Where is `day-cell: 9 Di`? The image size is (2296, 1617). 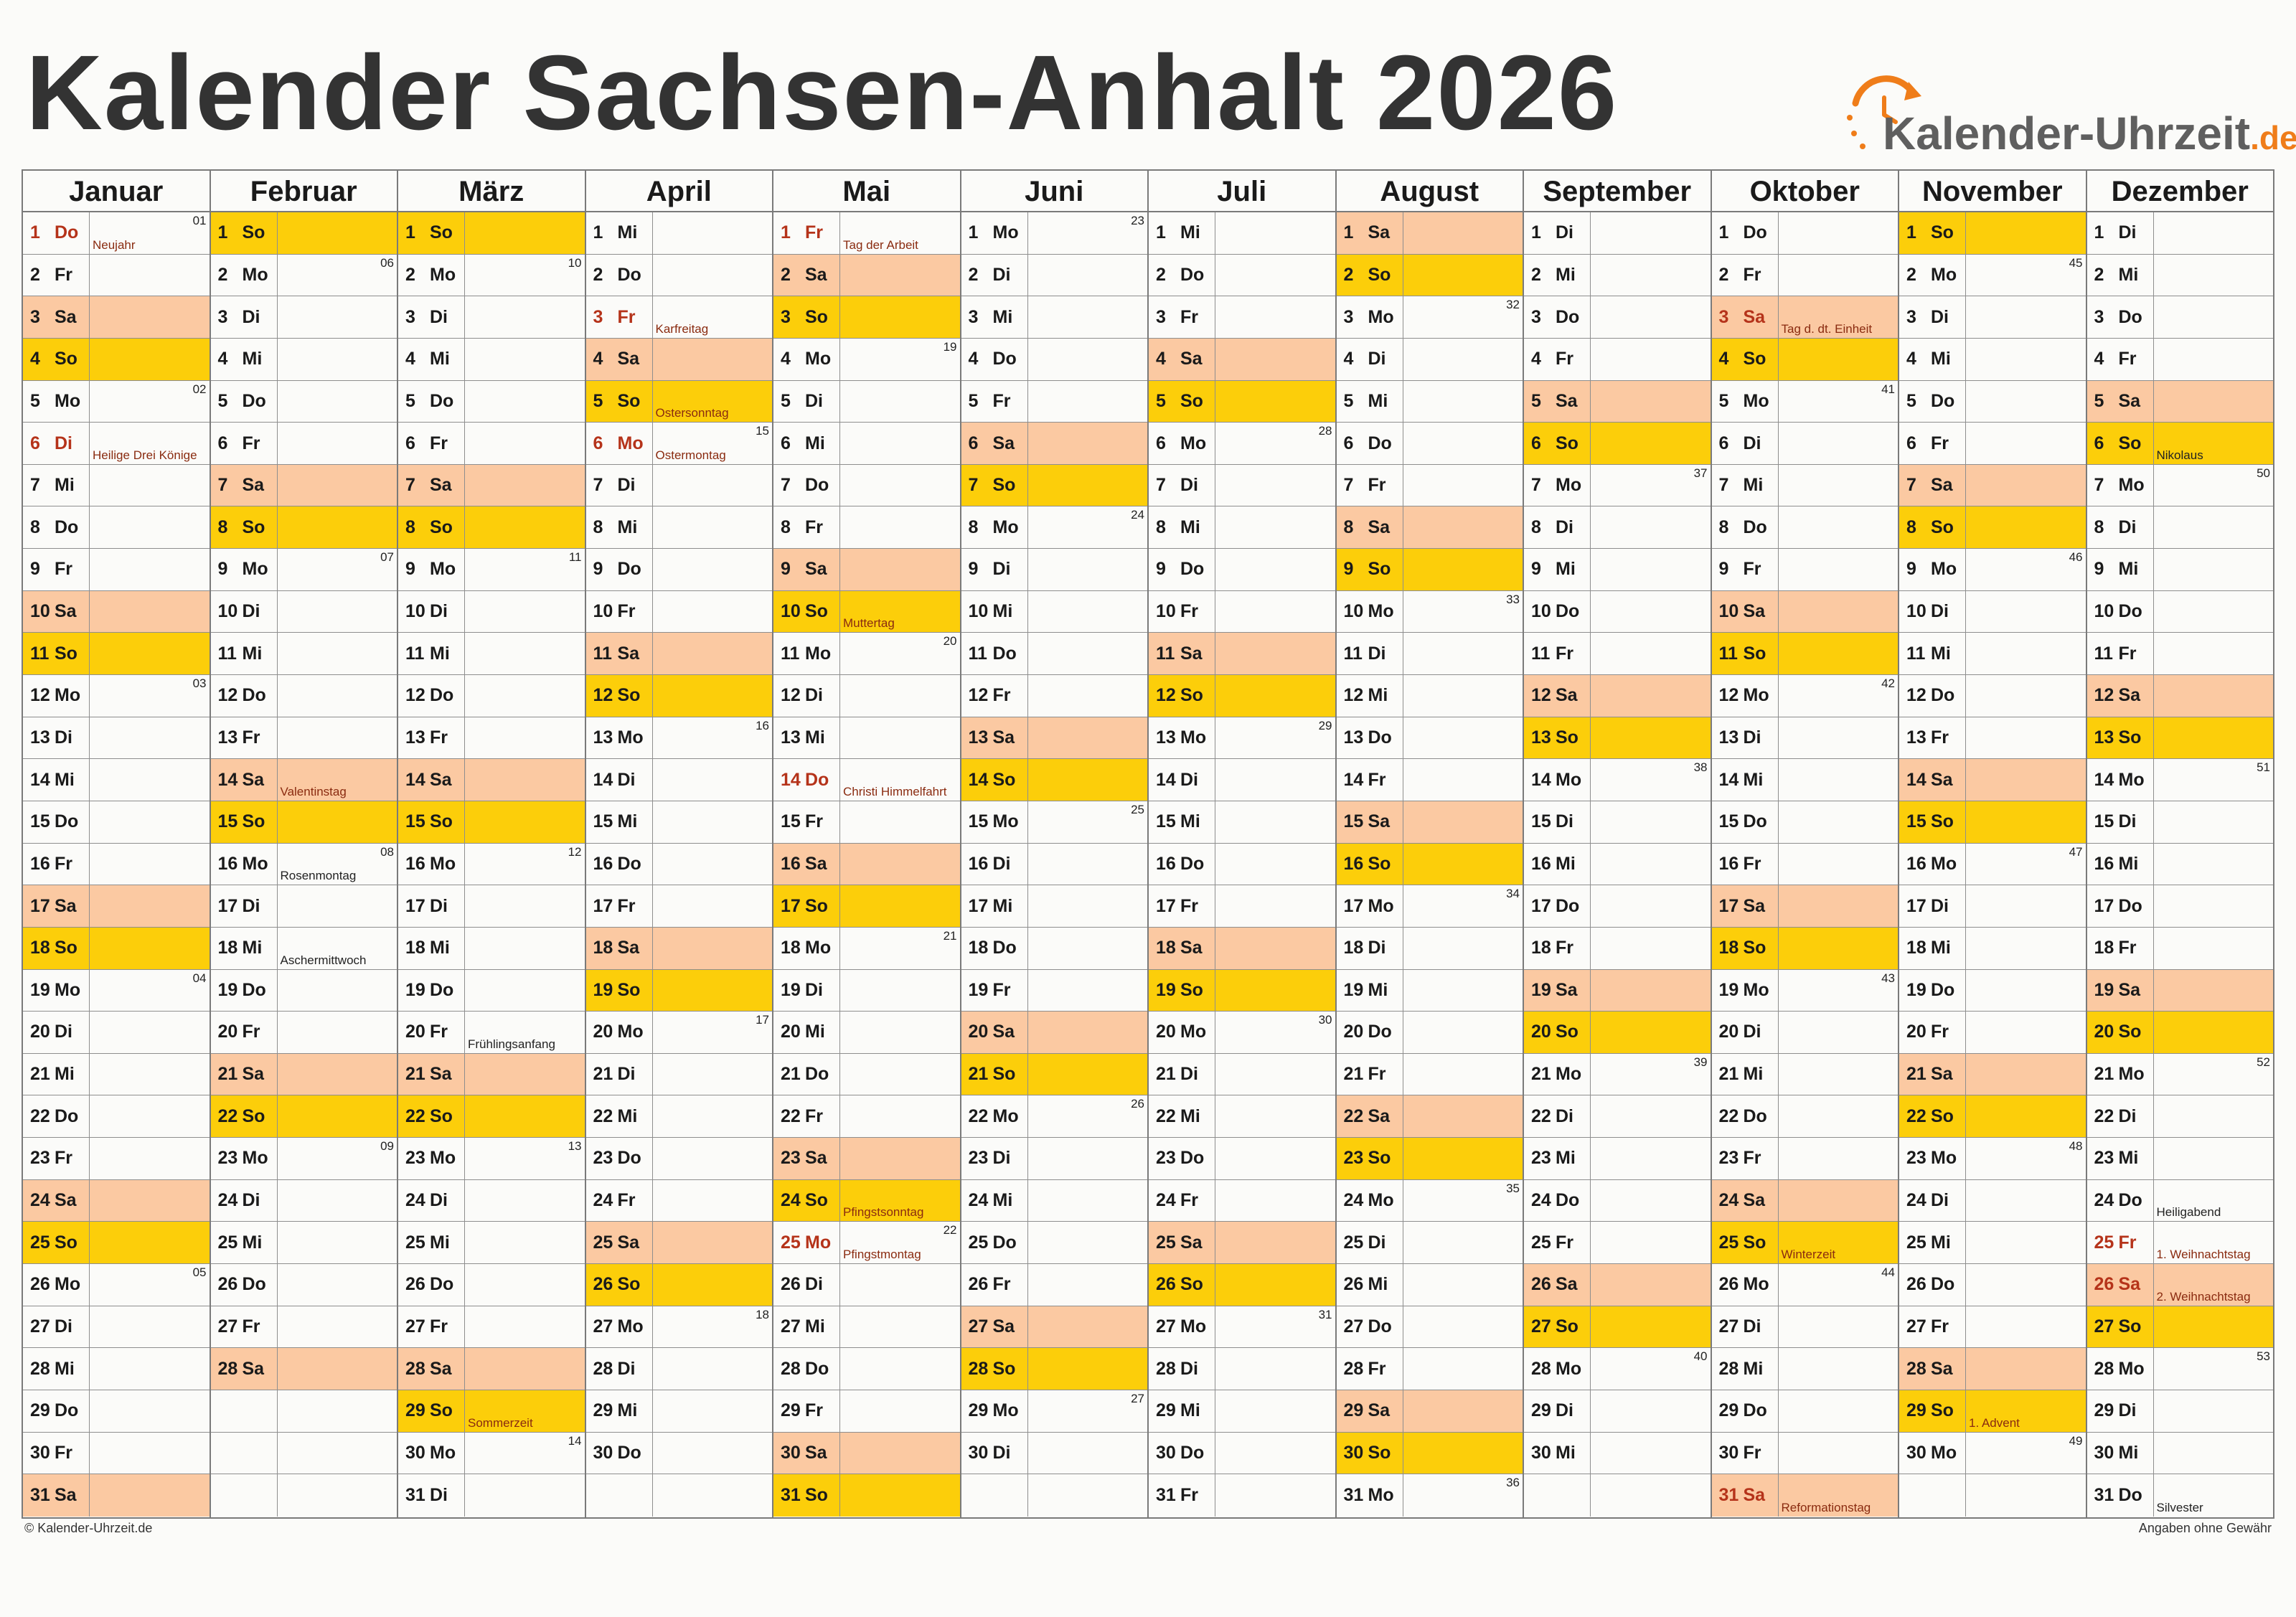
day-cell: 9 Di is located at coordinates (1054, 570).